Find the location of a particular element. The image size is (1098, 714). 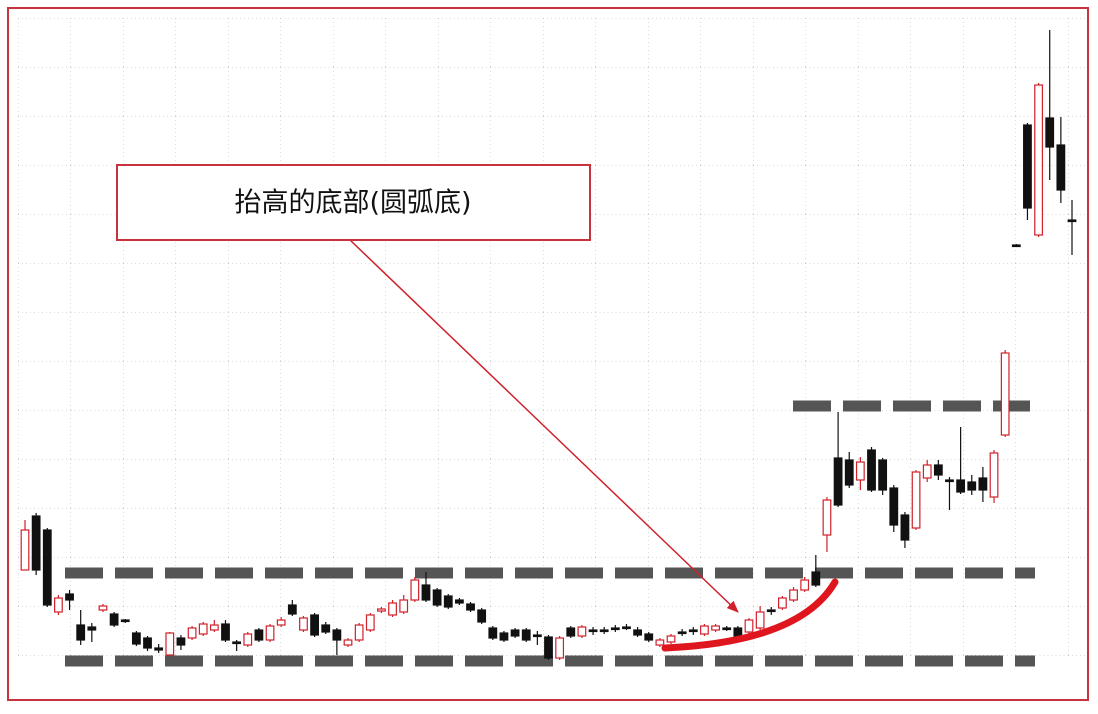

annotation-box is located at coordinates (353, 202).